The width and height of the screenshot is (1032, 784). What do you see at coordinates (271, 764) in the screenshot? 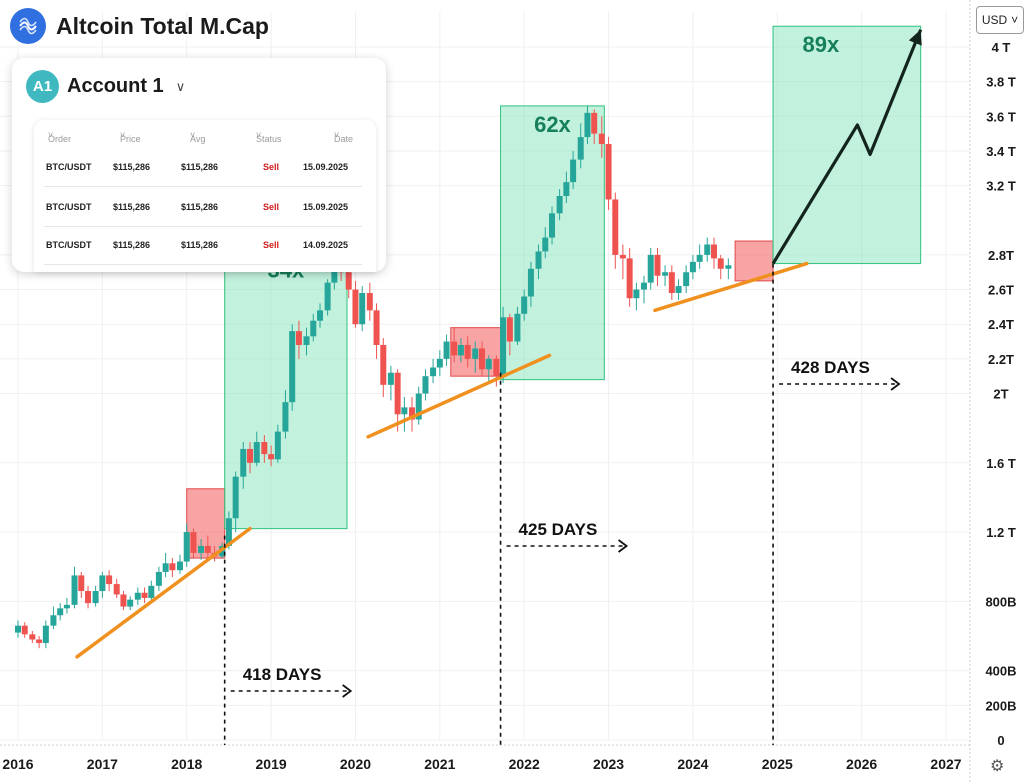
I see `x-axis-tick-label: 2019` at bounding box center [271, 764].